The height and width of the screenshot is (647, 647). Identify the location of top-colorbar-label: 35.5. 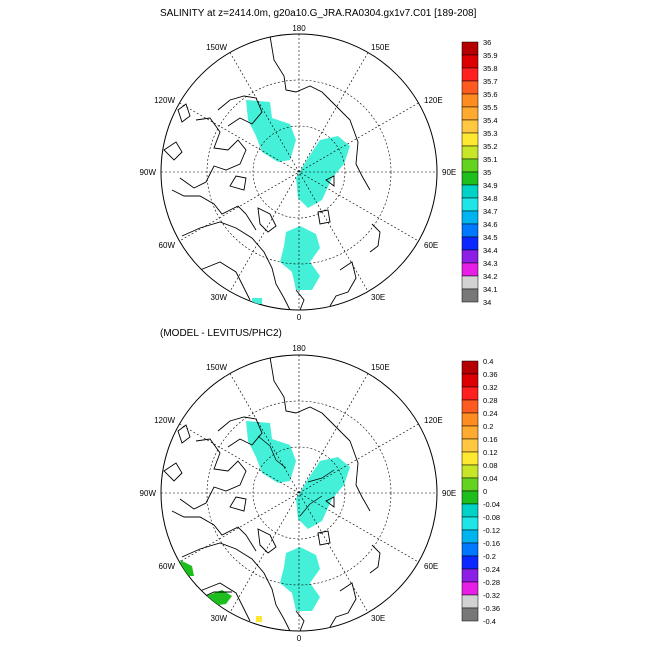
(490, 107).